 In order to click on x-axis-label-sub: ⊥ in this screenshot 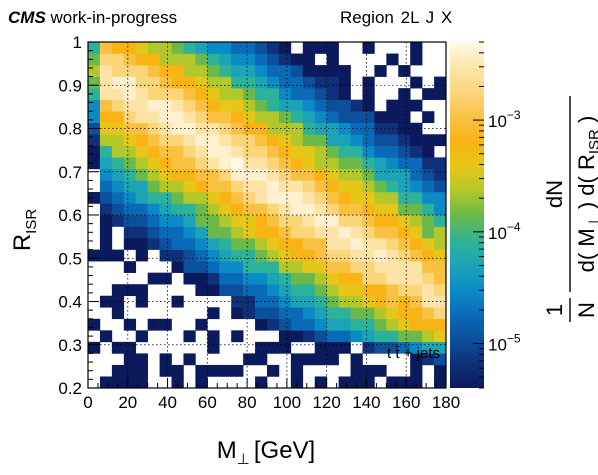, I will do `click(243, 459)`.